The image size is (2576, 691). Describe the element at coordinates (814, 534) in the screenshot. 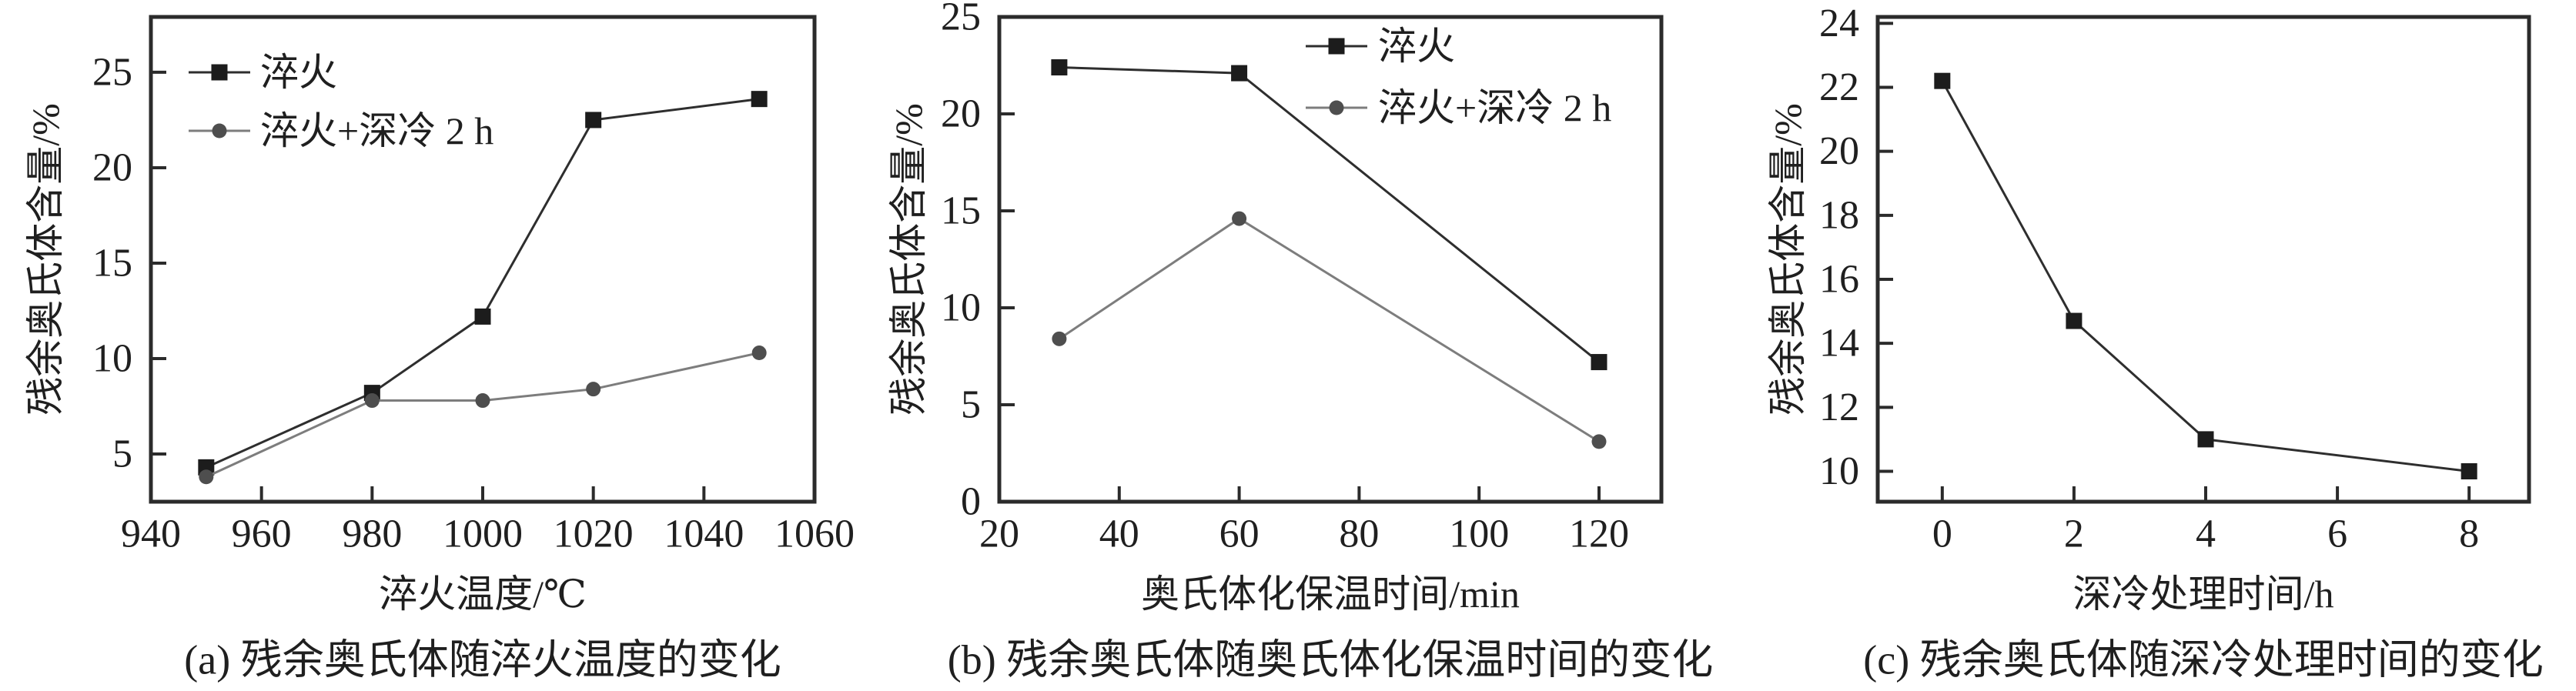

I see `x-tick-label: 1060` at that location.